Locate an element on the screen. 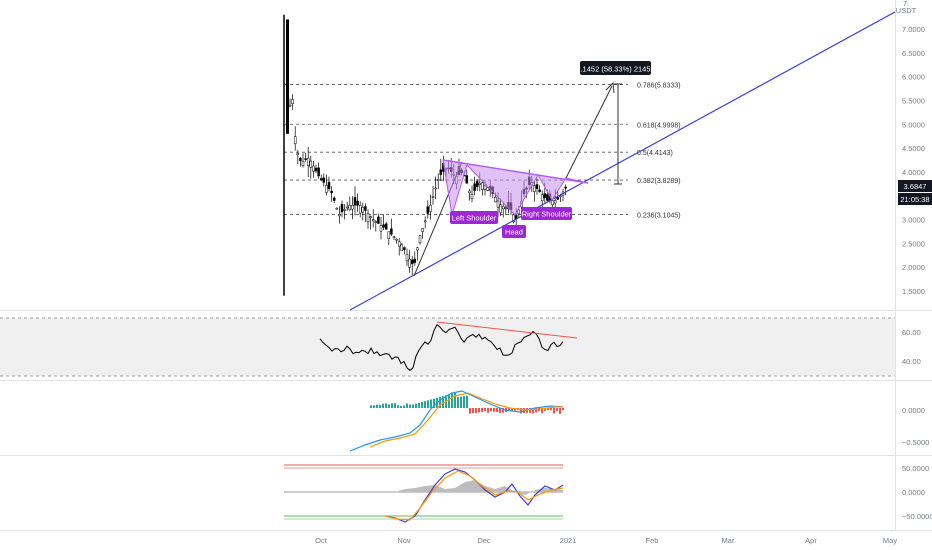  osc-histogram is located at coordinates (479, 487).